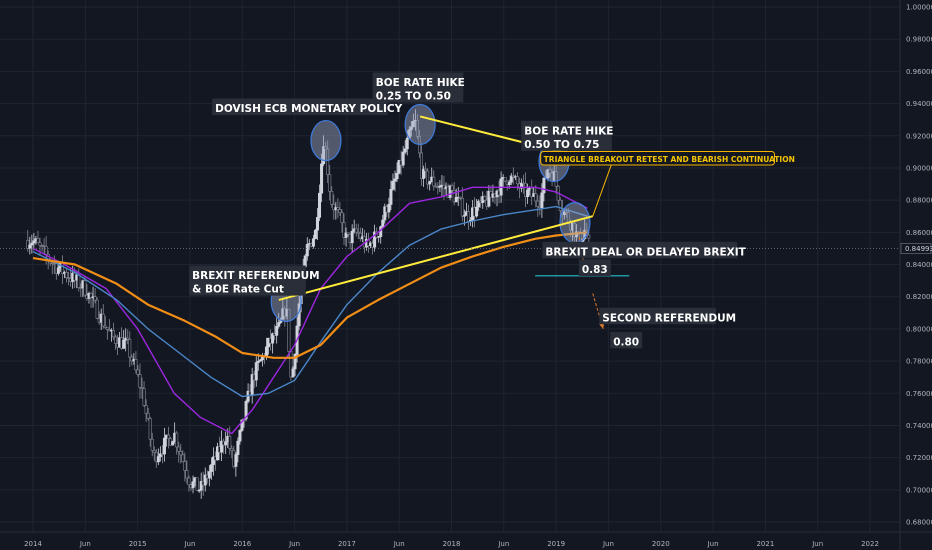 Image resolution: width=932 pixels, height=550 pixels. What do you see at coordinates (33, 544) in the screenshot?
I see `x-tick-label: 2014` at bounding box center [33, 544].